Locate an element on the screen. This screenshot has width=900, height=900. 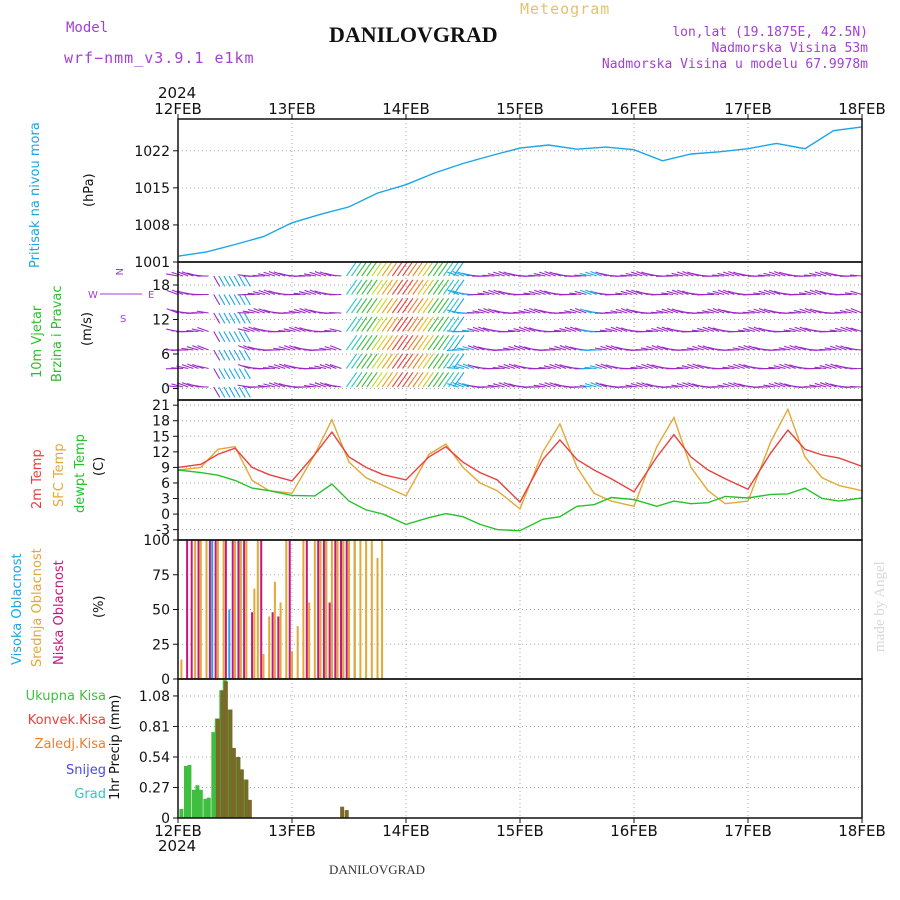
legend-total: Ukupna Kisa is located at coordinates (65, 696).